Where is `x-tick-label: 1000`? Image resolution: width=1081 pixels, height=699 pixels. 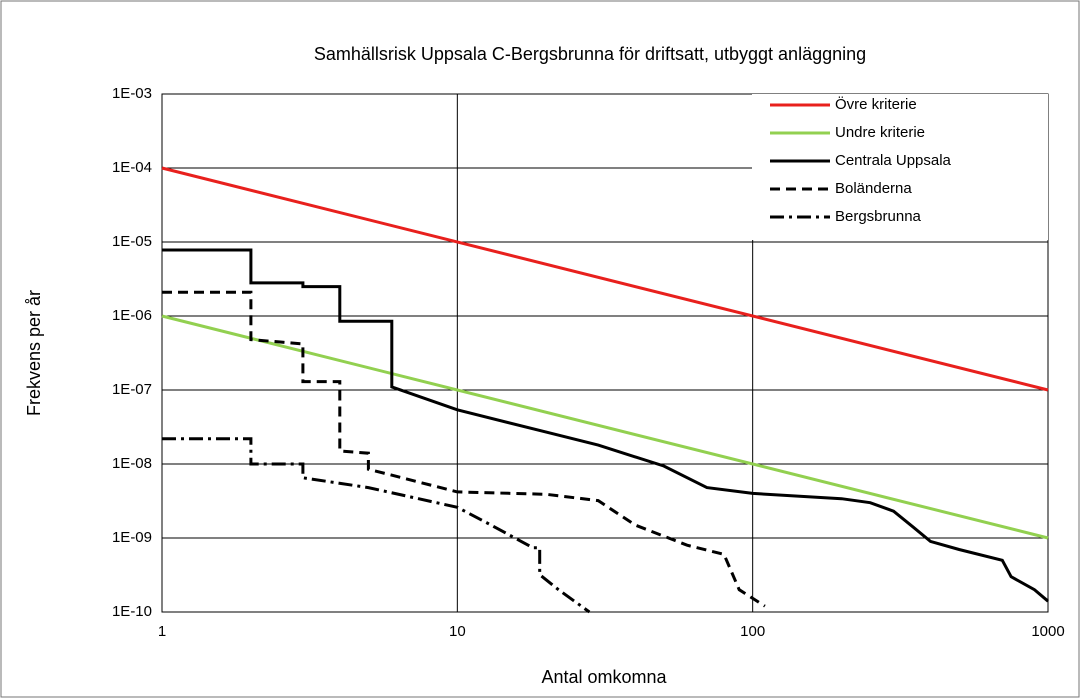
x-tick-label: 1000 is located at coordinates (1047, 631).